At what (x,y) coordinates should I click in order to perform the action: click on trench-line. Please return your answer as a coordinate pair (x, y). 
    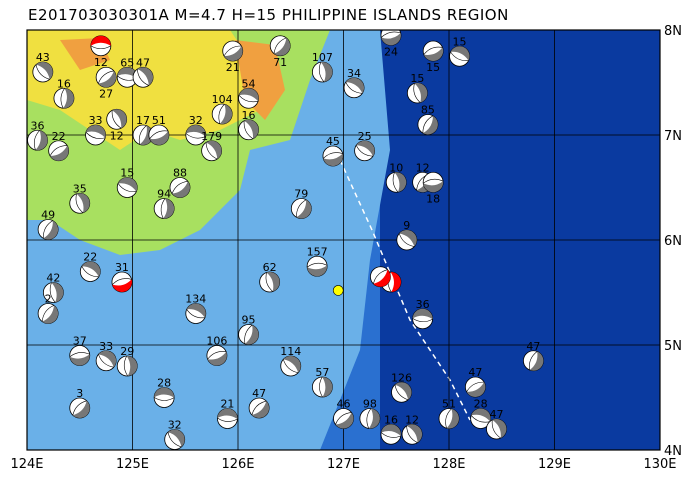
    Looking at the image, I should click on (405, 290).